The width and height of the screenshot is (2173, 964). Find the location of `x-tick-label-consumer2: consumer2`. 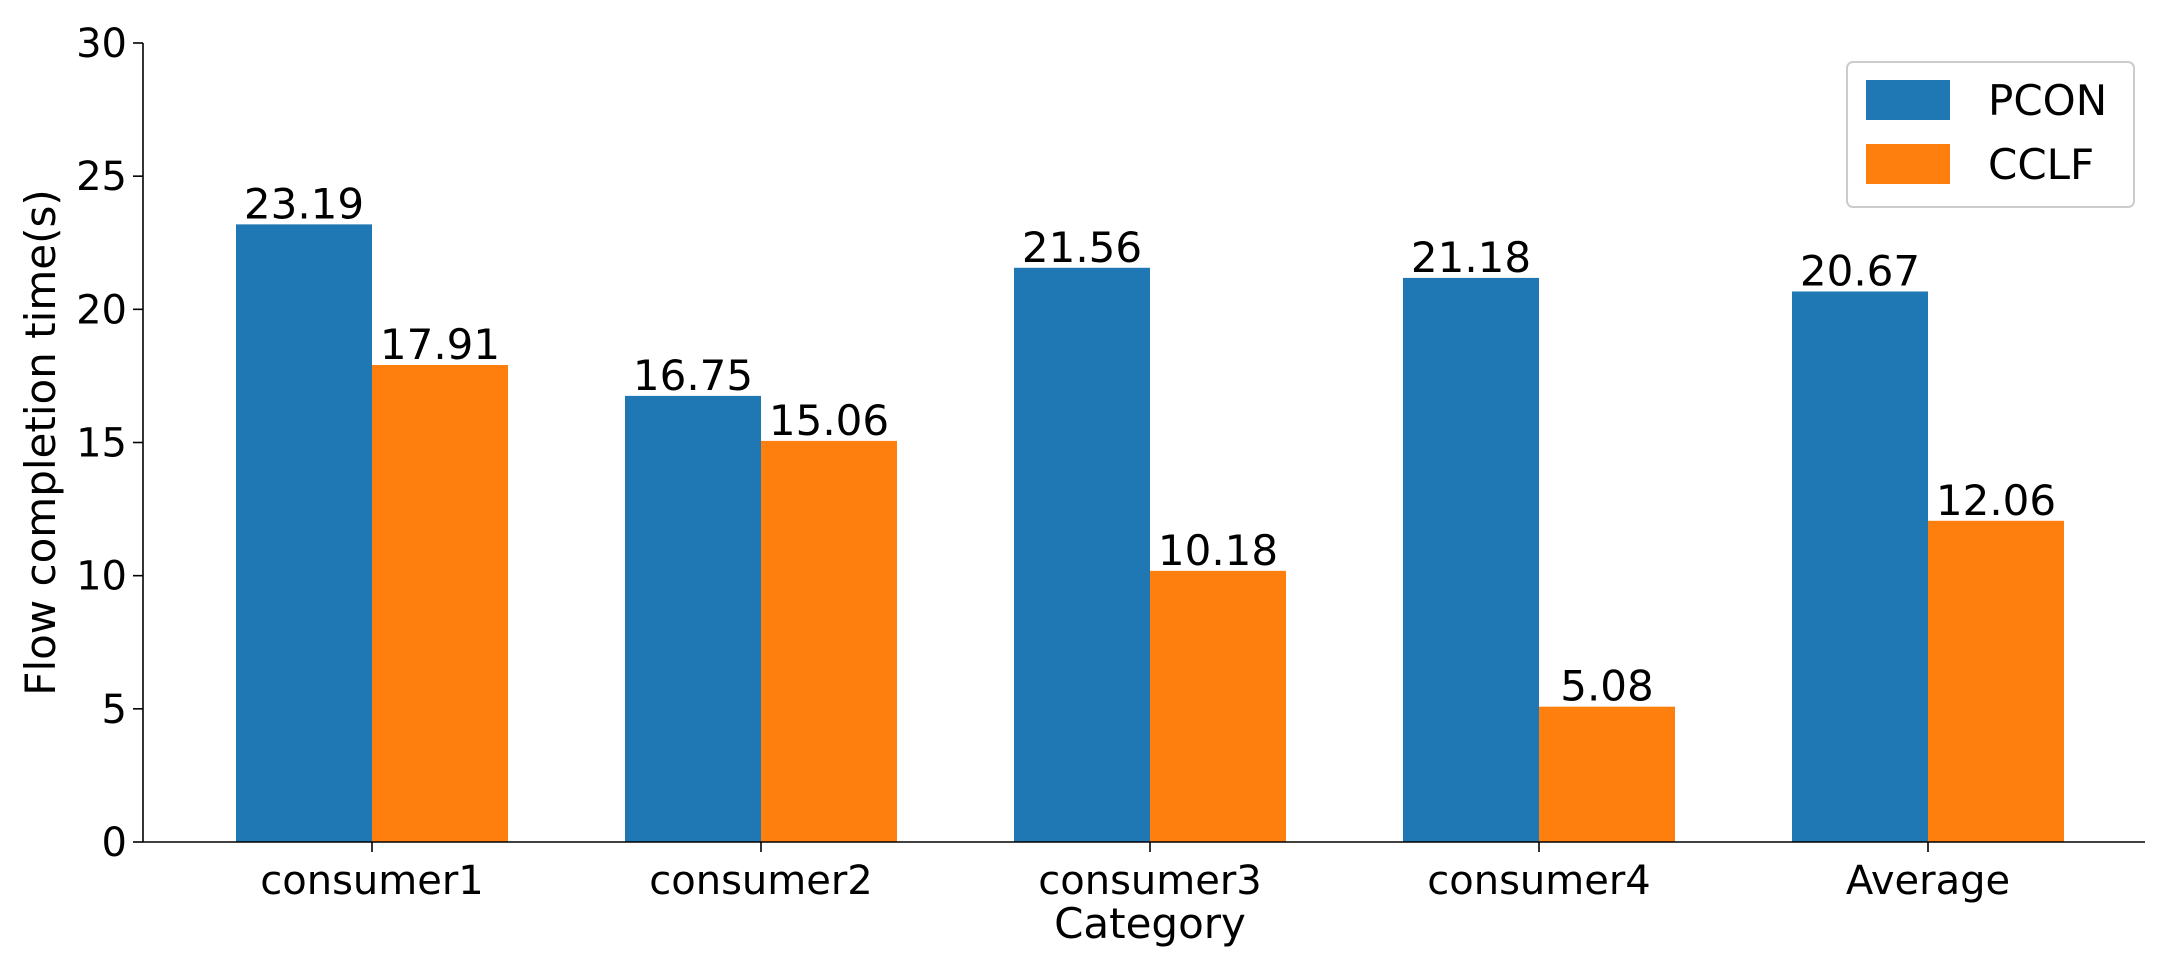

x-tick-label-consumer2: consumer2 is located at coordinates (760, 881).